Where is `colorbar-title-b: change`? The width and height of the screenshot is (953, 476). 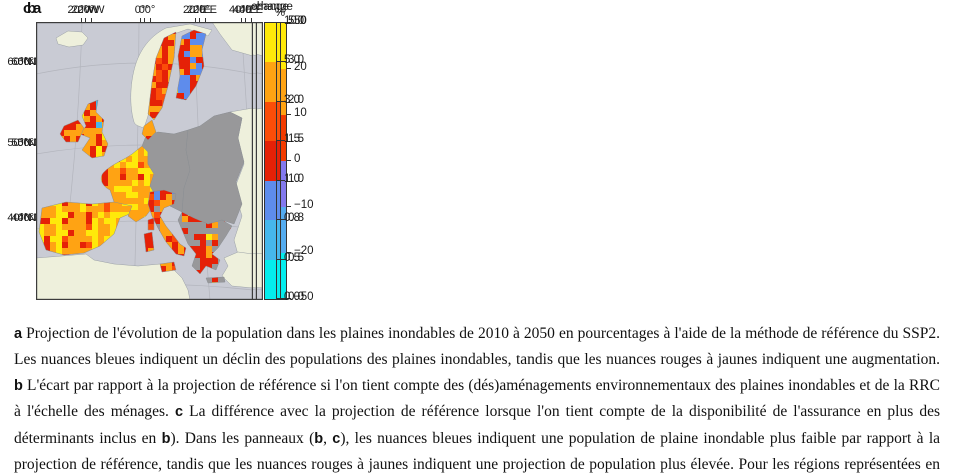 colorbar-title-b: change is located at coordinates (274, 7).